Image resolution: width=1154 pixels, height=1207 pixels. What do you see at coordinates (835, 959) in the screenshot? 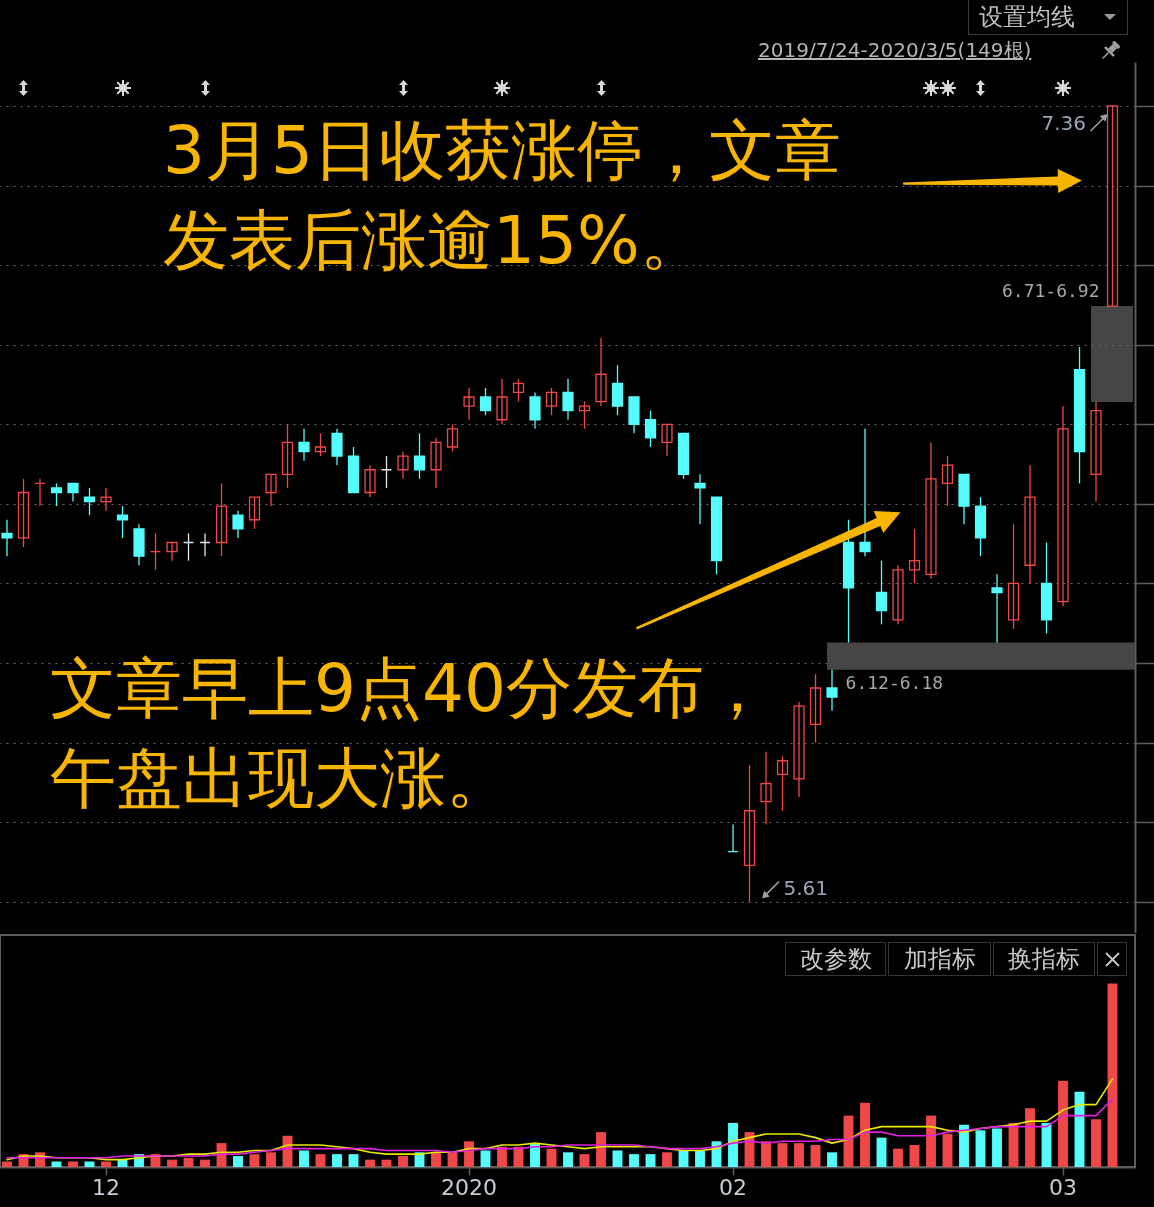
I see `button: 改参数` at bounding box center [835, 959].